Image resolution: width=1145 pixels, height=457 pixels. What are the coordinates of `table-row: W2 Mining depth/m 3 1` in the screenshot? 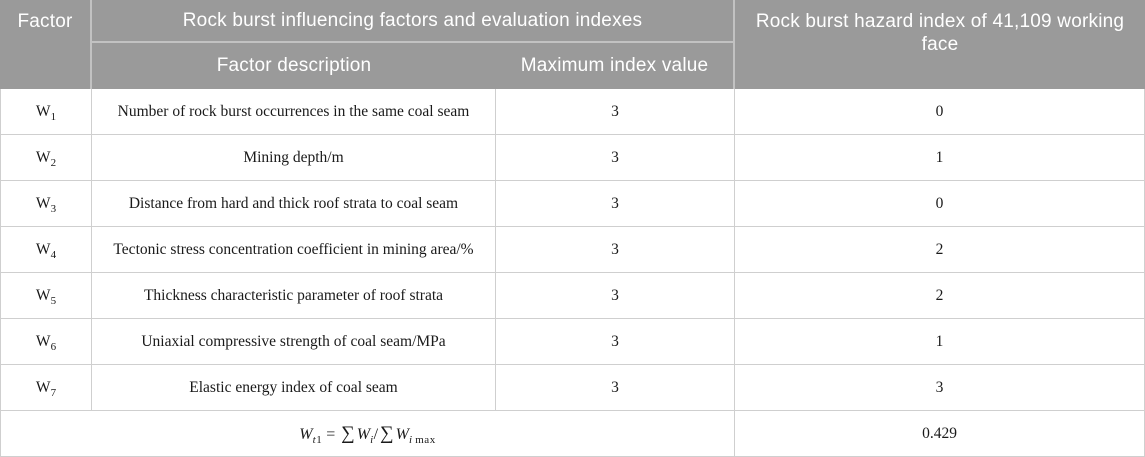 It's located at (572, 158).